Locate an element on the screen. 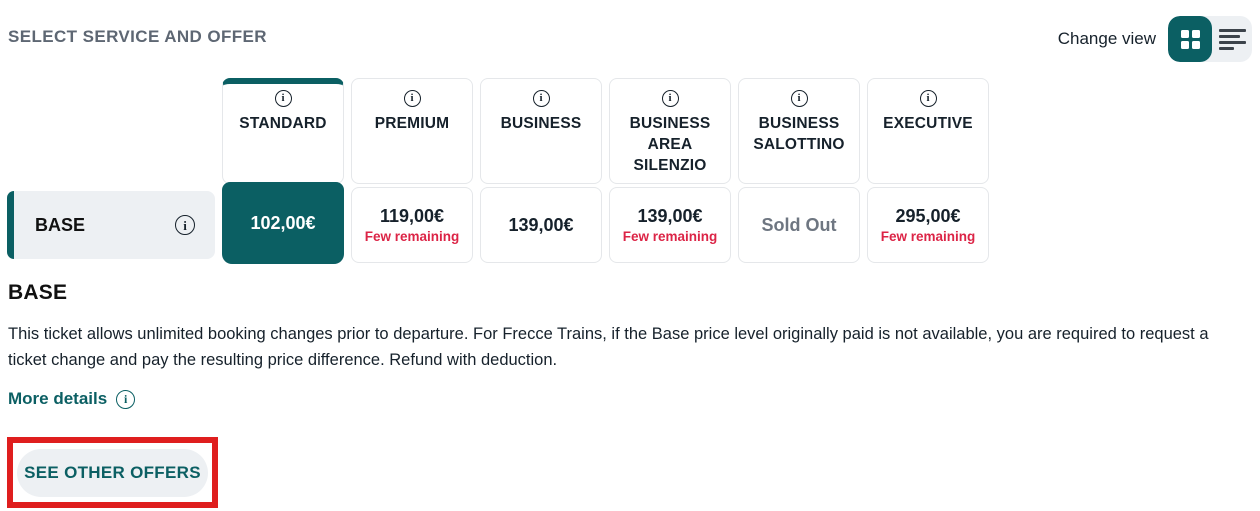 The height and width of the screenshot is (511, 1260). change-view-label: Change view is located at coordinates (1106, 38).